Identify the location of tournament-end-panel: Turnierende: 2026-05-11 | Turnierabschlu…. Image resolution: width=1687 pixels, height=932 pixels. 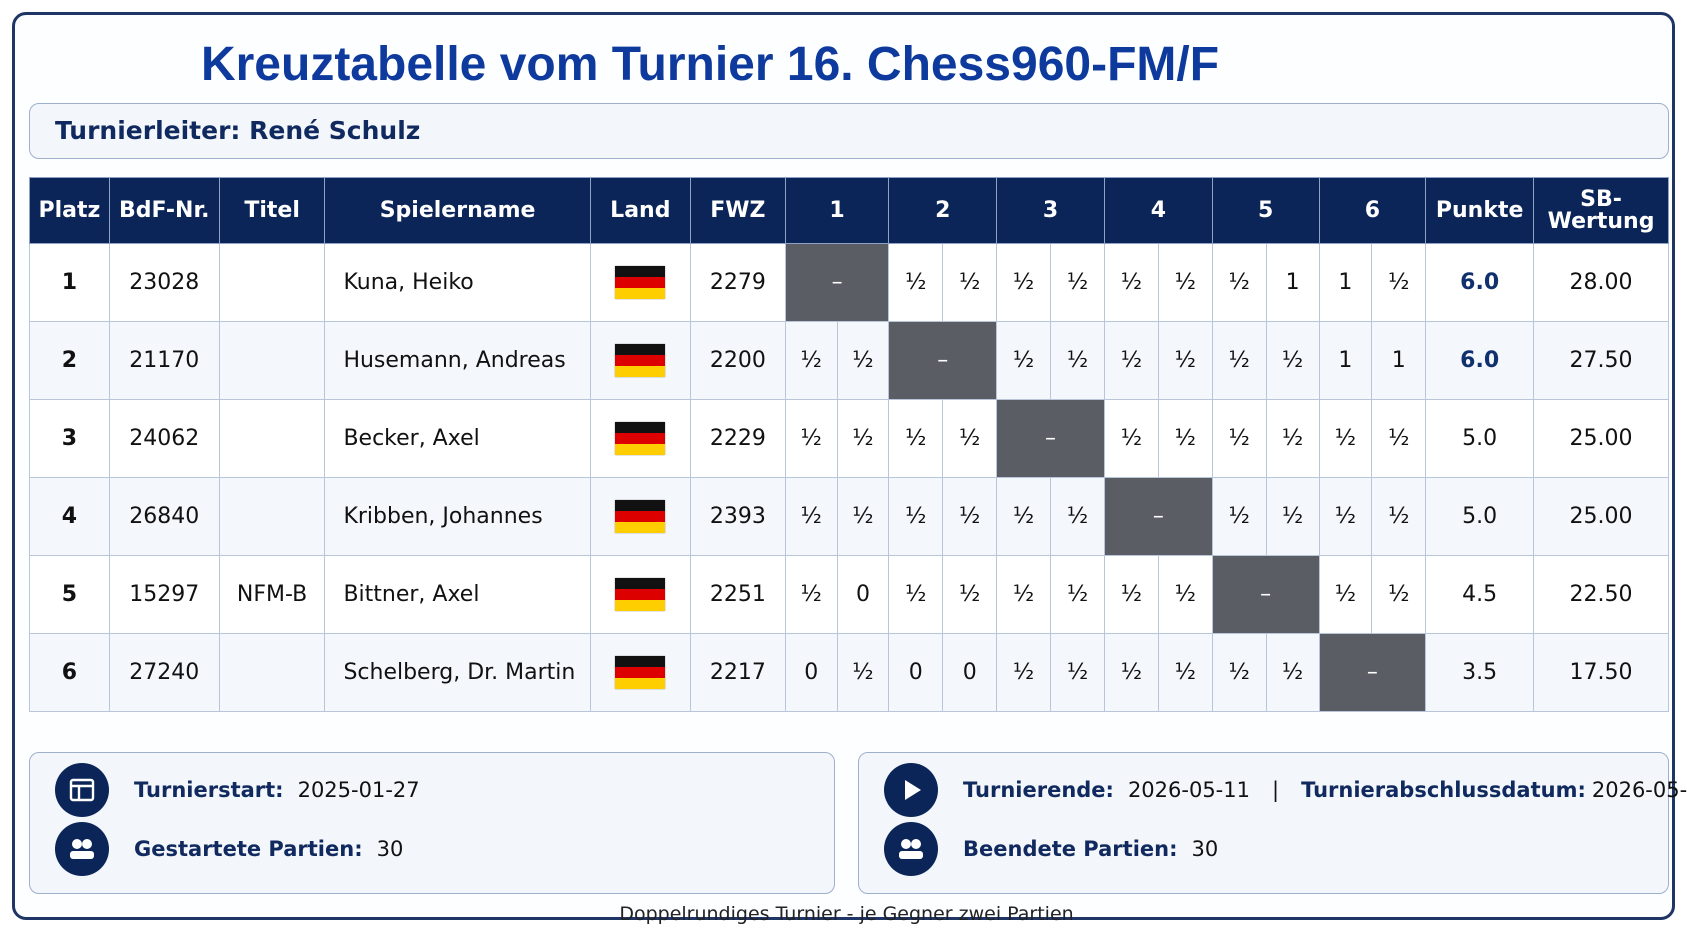
(1272, 823).